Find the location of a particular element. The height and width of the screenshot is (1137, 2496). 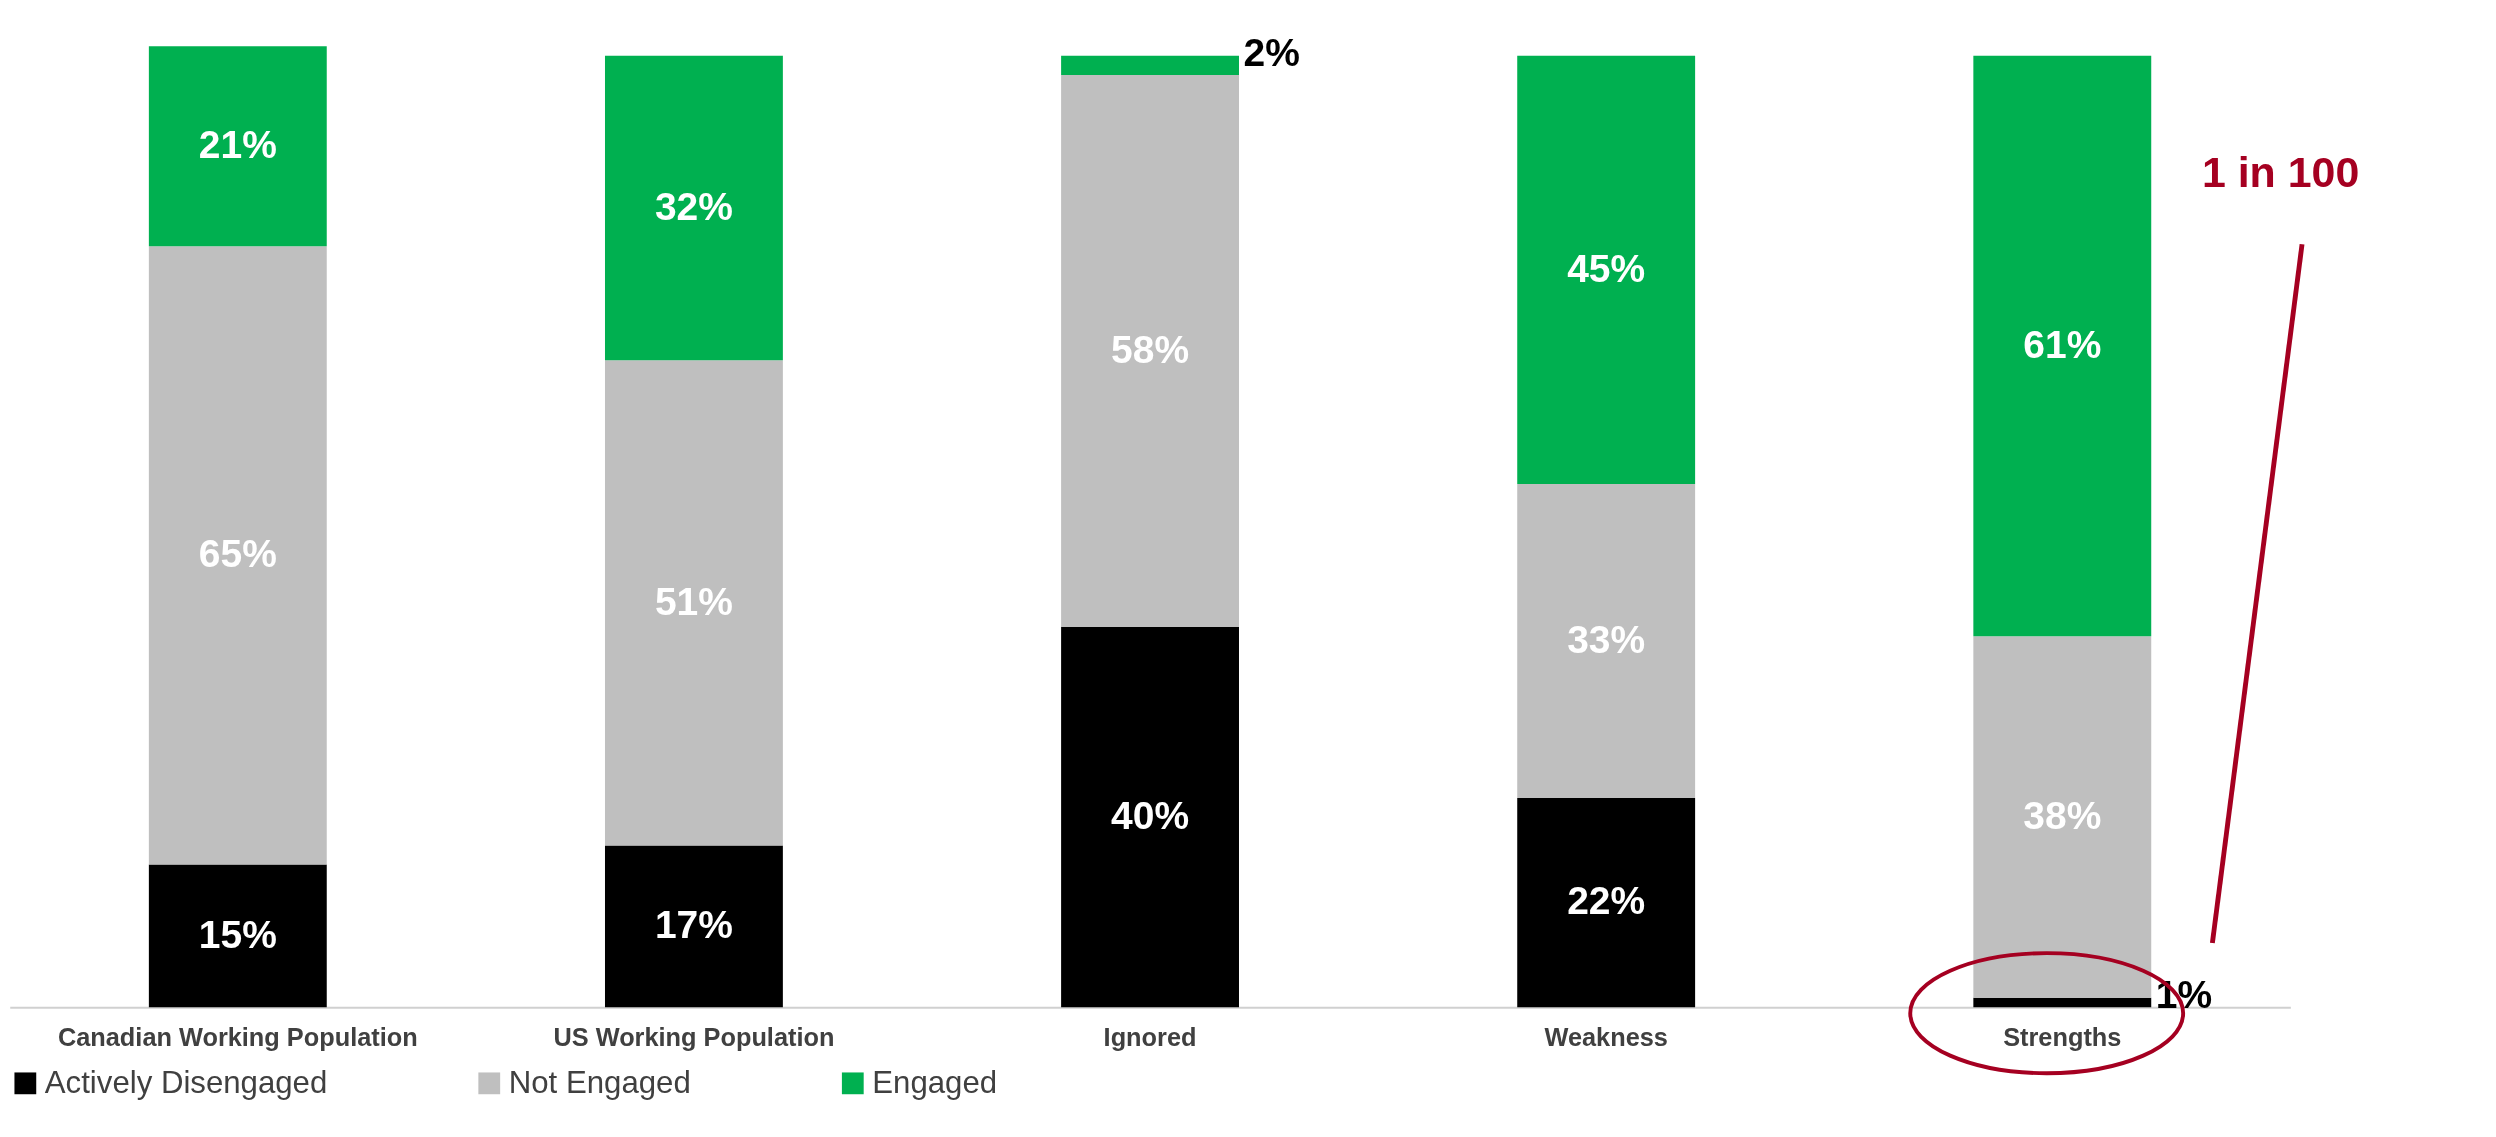

data-label: 15% is located at coordinates (237, 934).